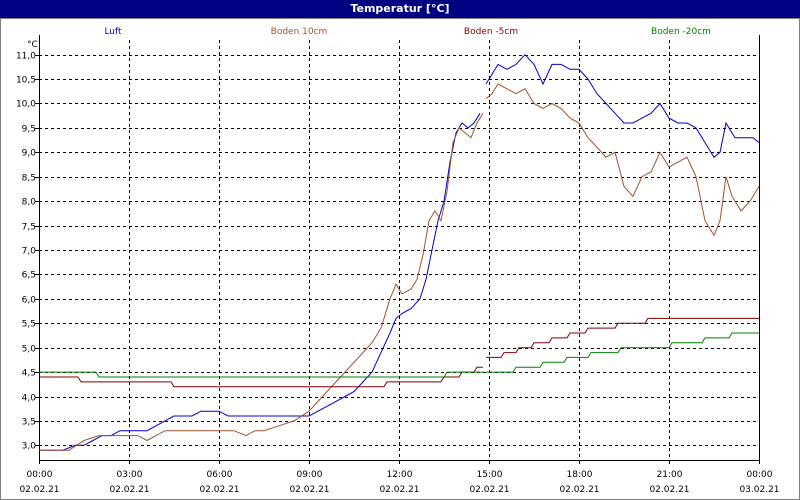 The width and height of the screenshot is (800, 500). What do you see at coordinates (580, 475) in the screenshot?
I see `x-tick-time: 18:00` at bounding box center [580, 475].